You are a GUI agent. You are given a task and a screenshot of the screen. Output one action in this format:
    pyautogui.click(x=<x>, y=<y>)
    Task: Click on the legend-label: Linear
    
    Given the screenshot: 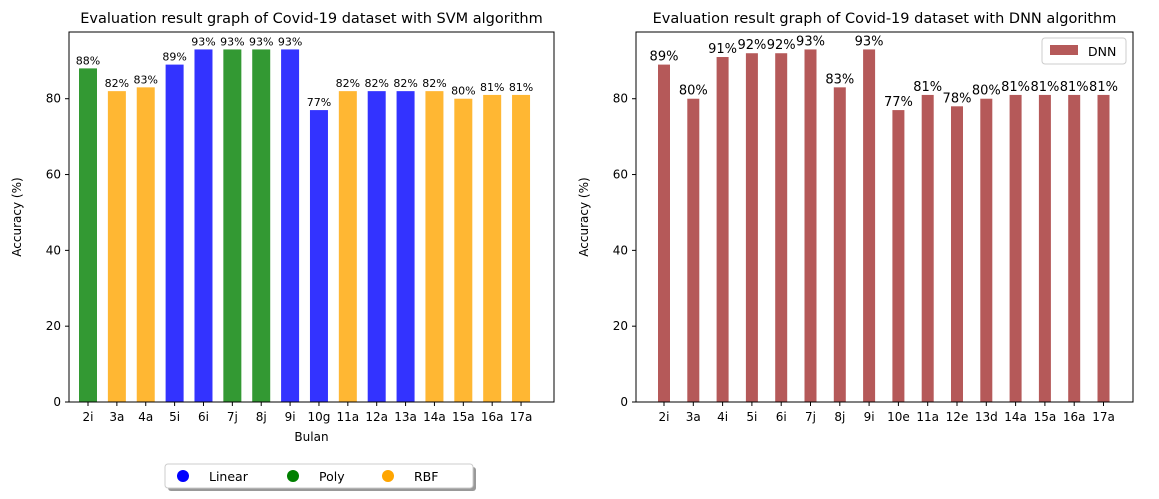 What is the action you would take?
    pyautogui.click(x=229, y=476)
    